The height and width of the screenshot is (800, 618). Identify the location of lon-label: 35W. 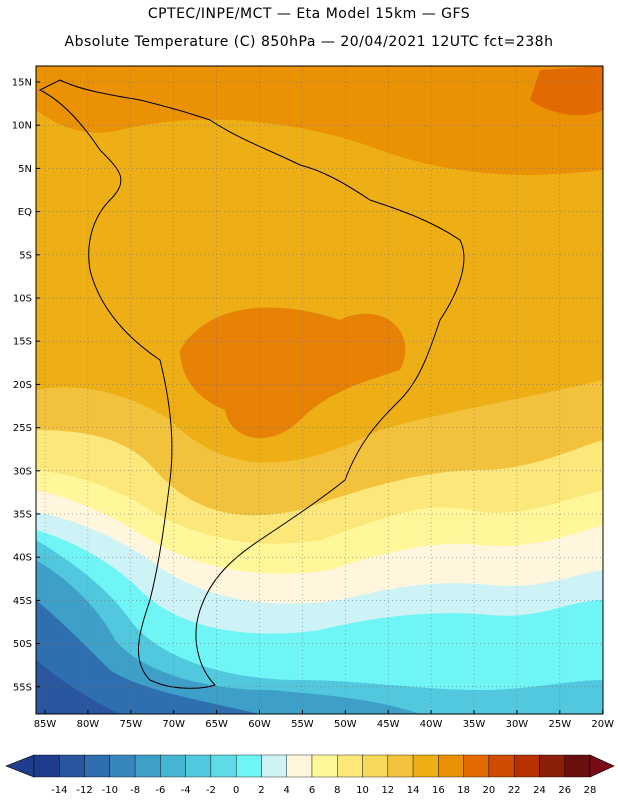
(474, 724).